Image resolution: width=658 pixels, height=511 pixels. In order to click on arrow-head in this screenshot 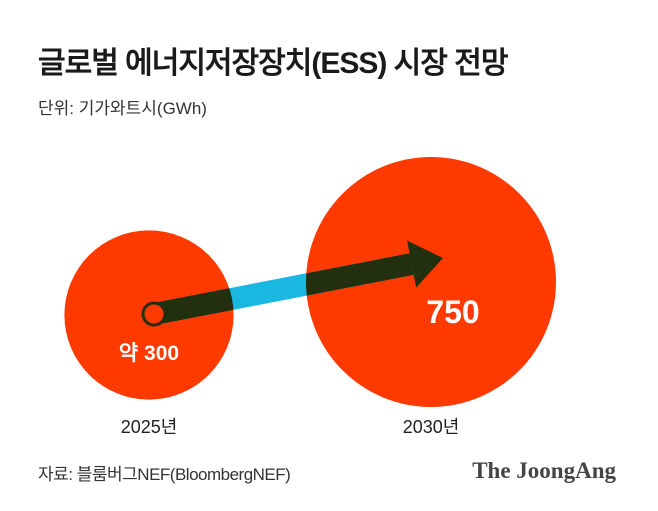, I will do `click(425, 264)`.